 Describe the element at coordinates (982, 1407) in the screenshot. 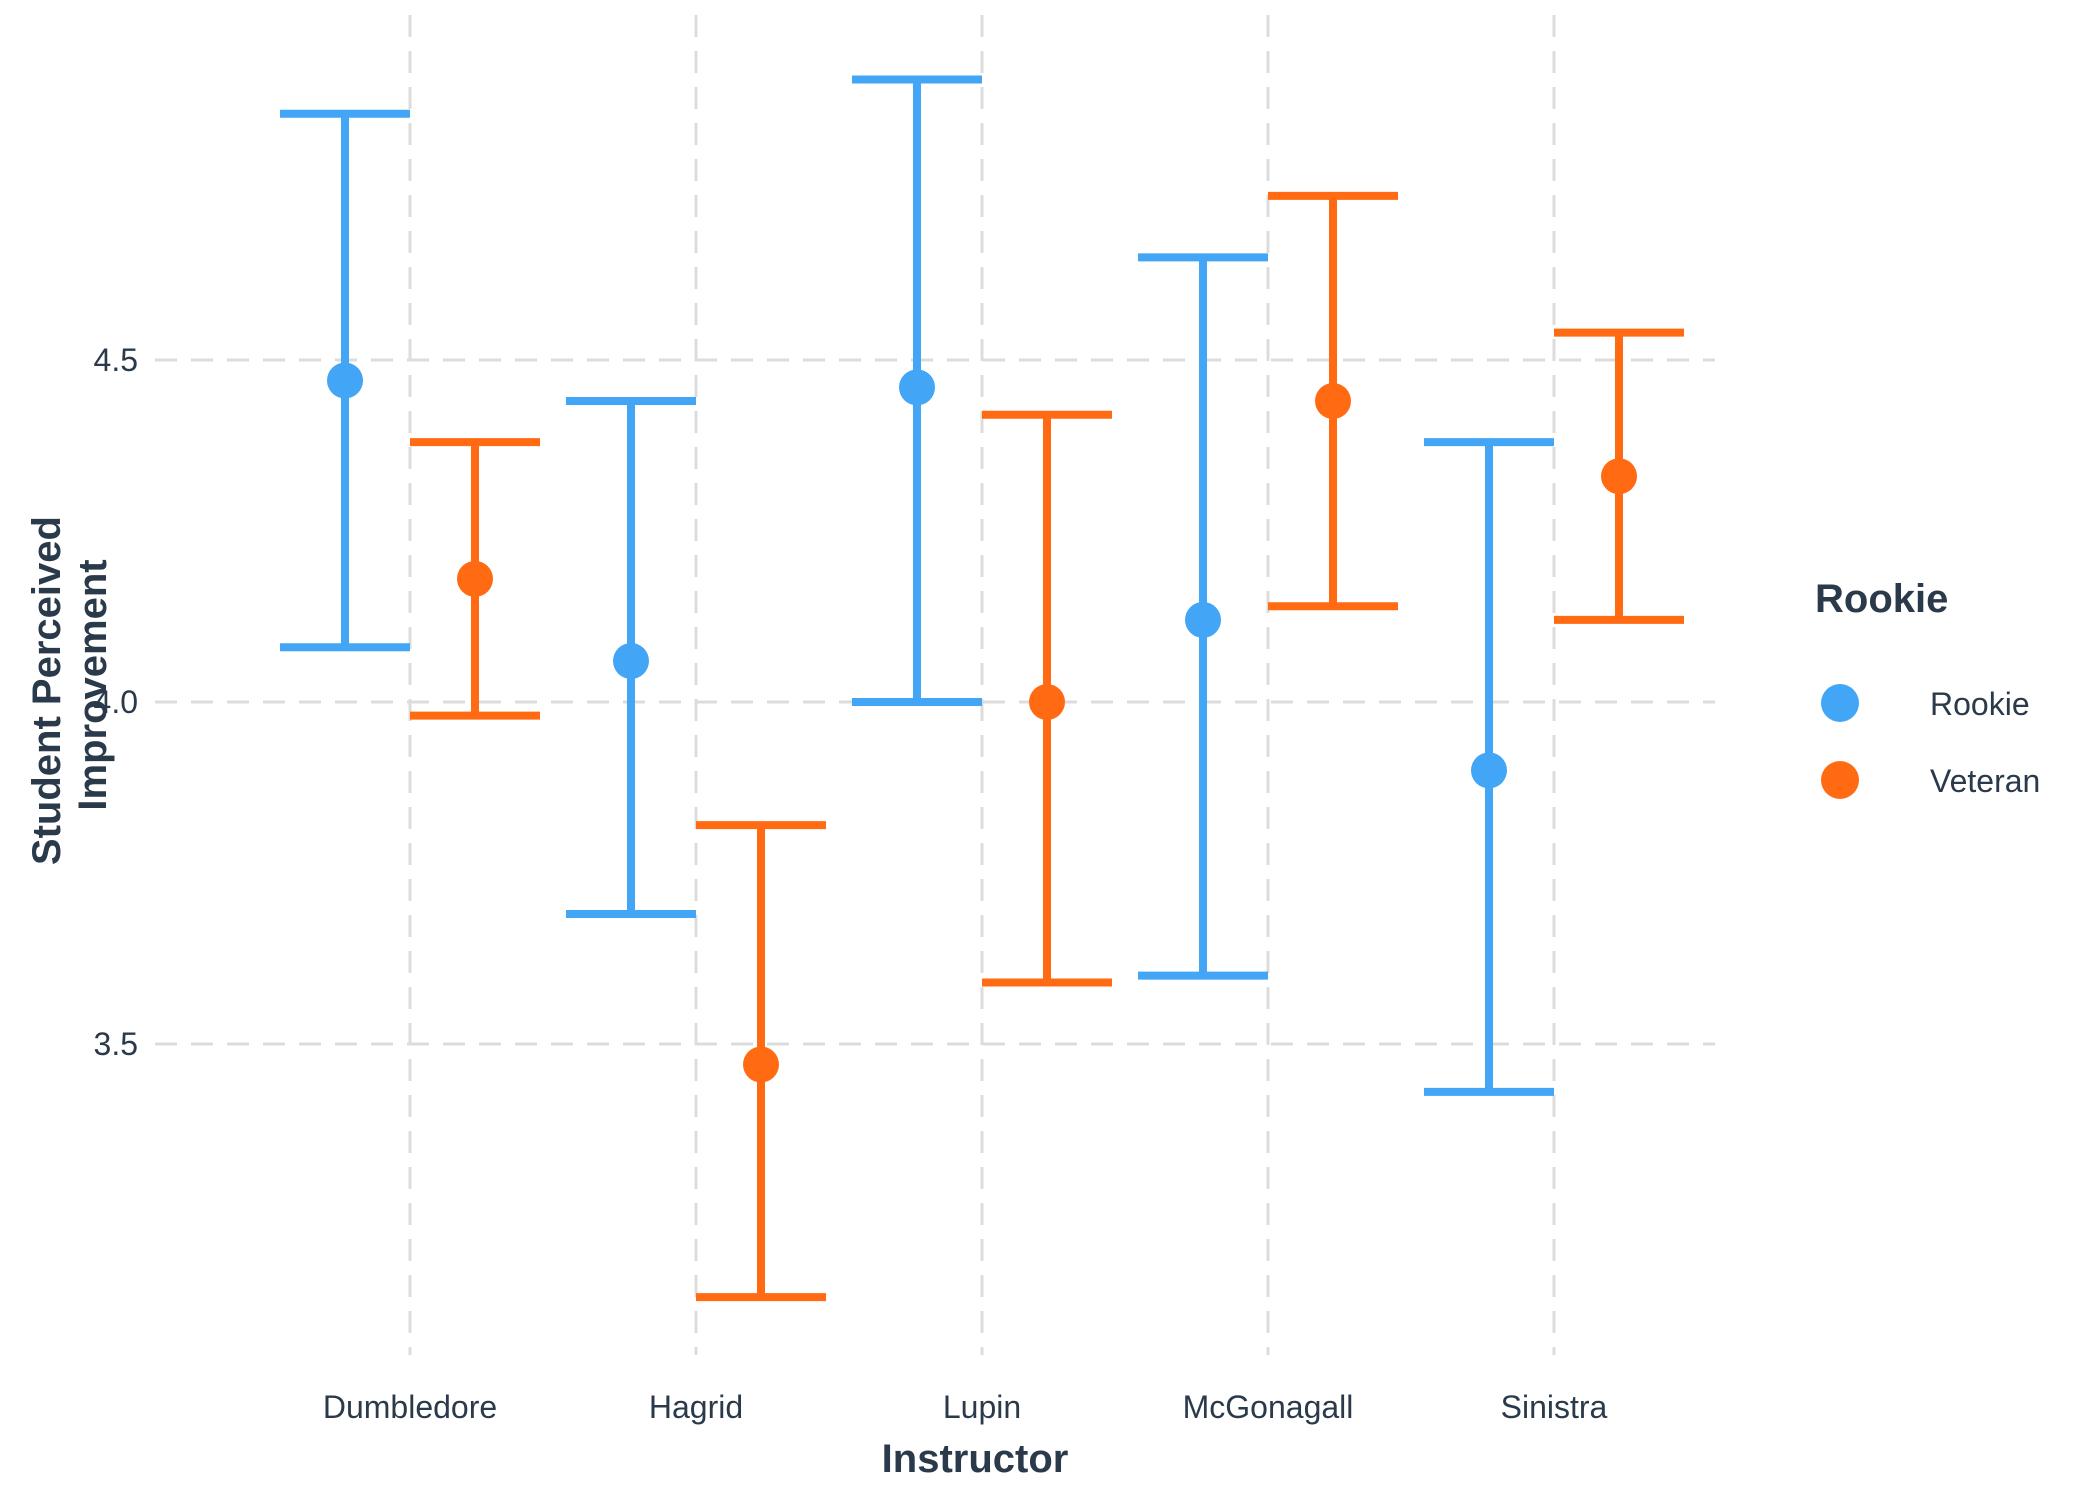

I see `x-tick-label: Lupin` at that location.